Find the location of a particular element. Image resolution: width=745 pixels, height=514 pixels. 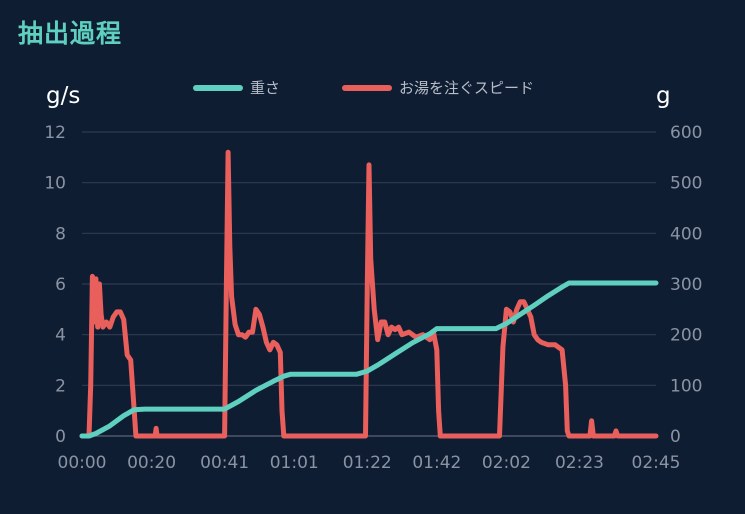

left-tick-label: 2 is located at coordinates (60, 386).